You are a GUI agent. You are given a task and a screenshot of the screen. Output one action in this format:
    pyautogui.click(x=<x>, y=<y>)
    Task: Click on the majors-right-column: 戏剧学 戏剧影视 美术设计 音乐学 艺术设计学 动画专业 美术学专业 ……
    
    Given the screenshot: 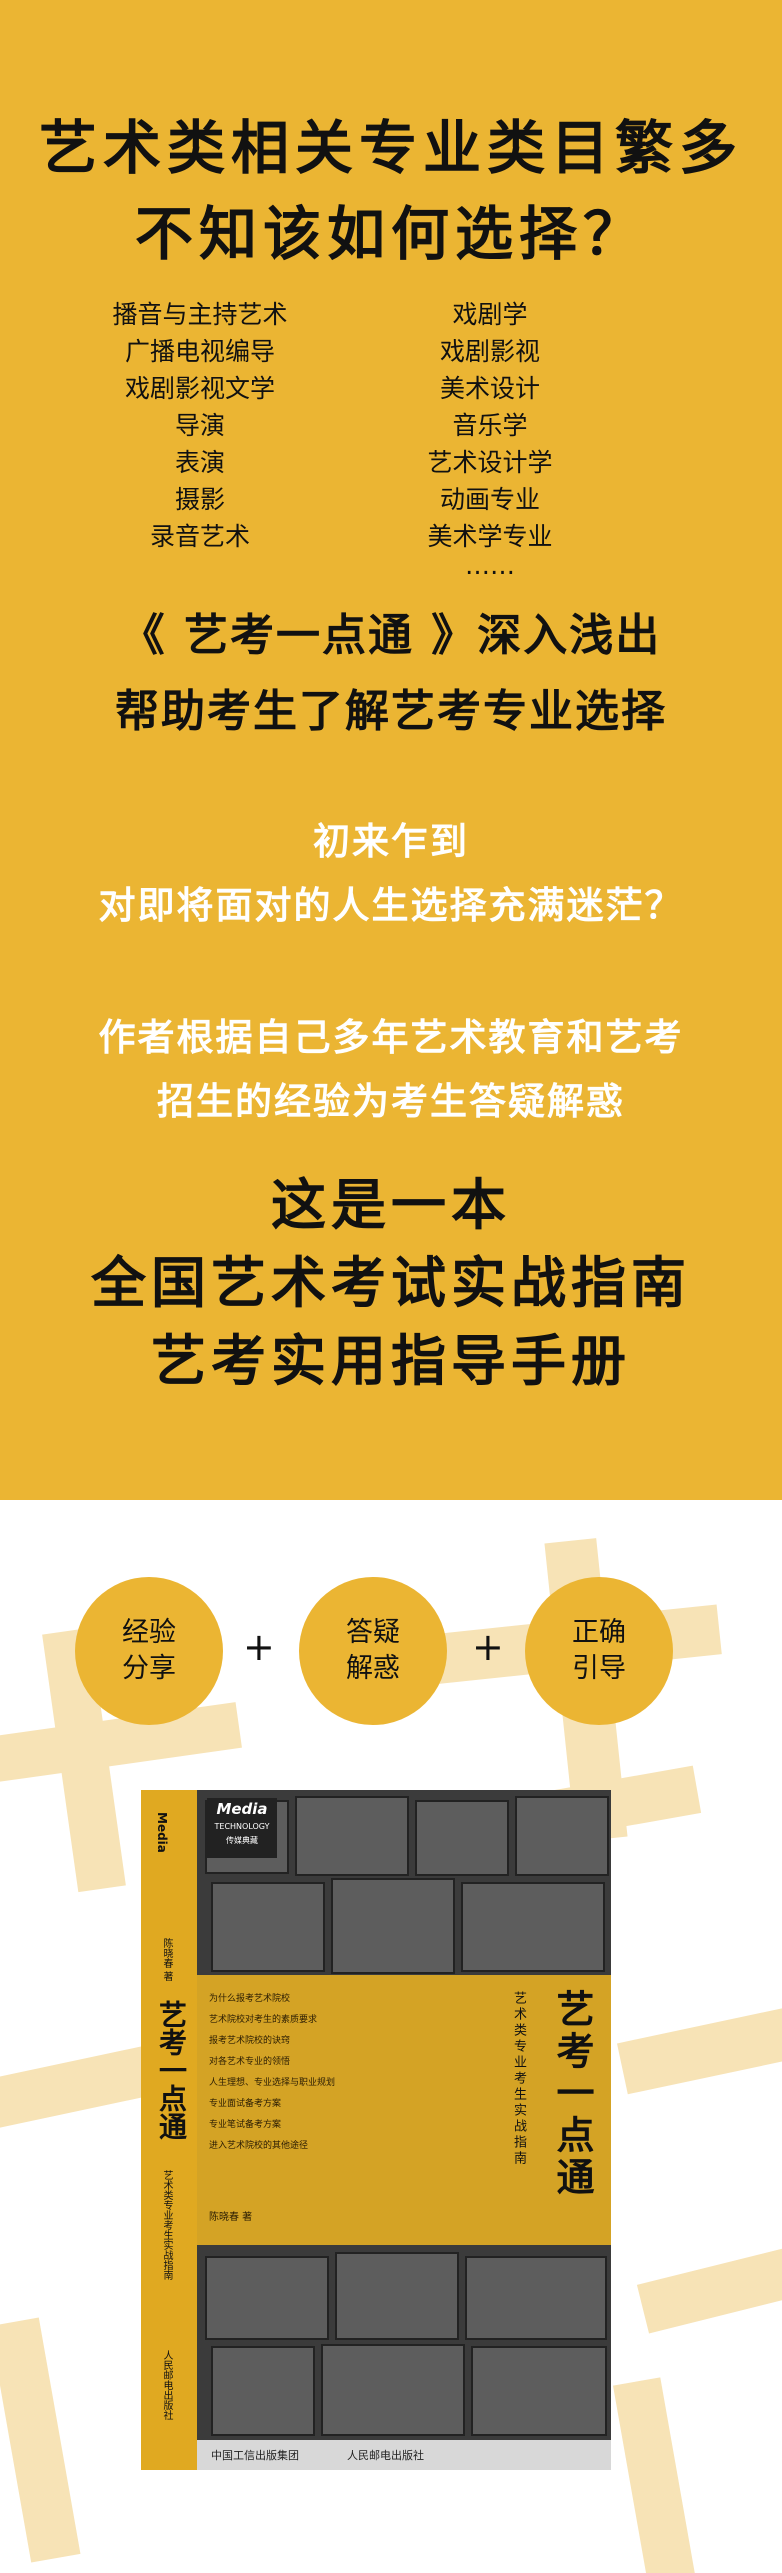 What is the action you would take?
    pyautogui.click(x=490, y=438)
    